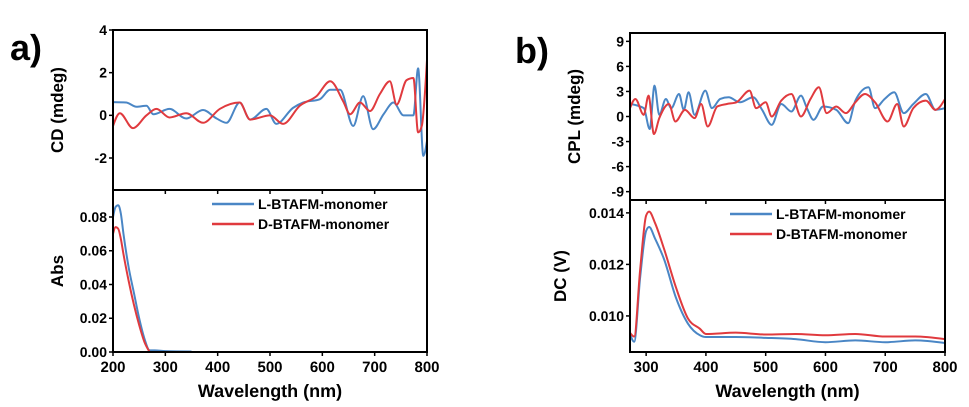 Image resolution: width=969 pixels, height=407 pixels. What do you see at coordinates (532, 50) in the screenshot?
I see `text: b)` at bounding box center [532, 50].